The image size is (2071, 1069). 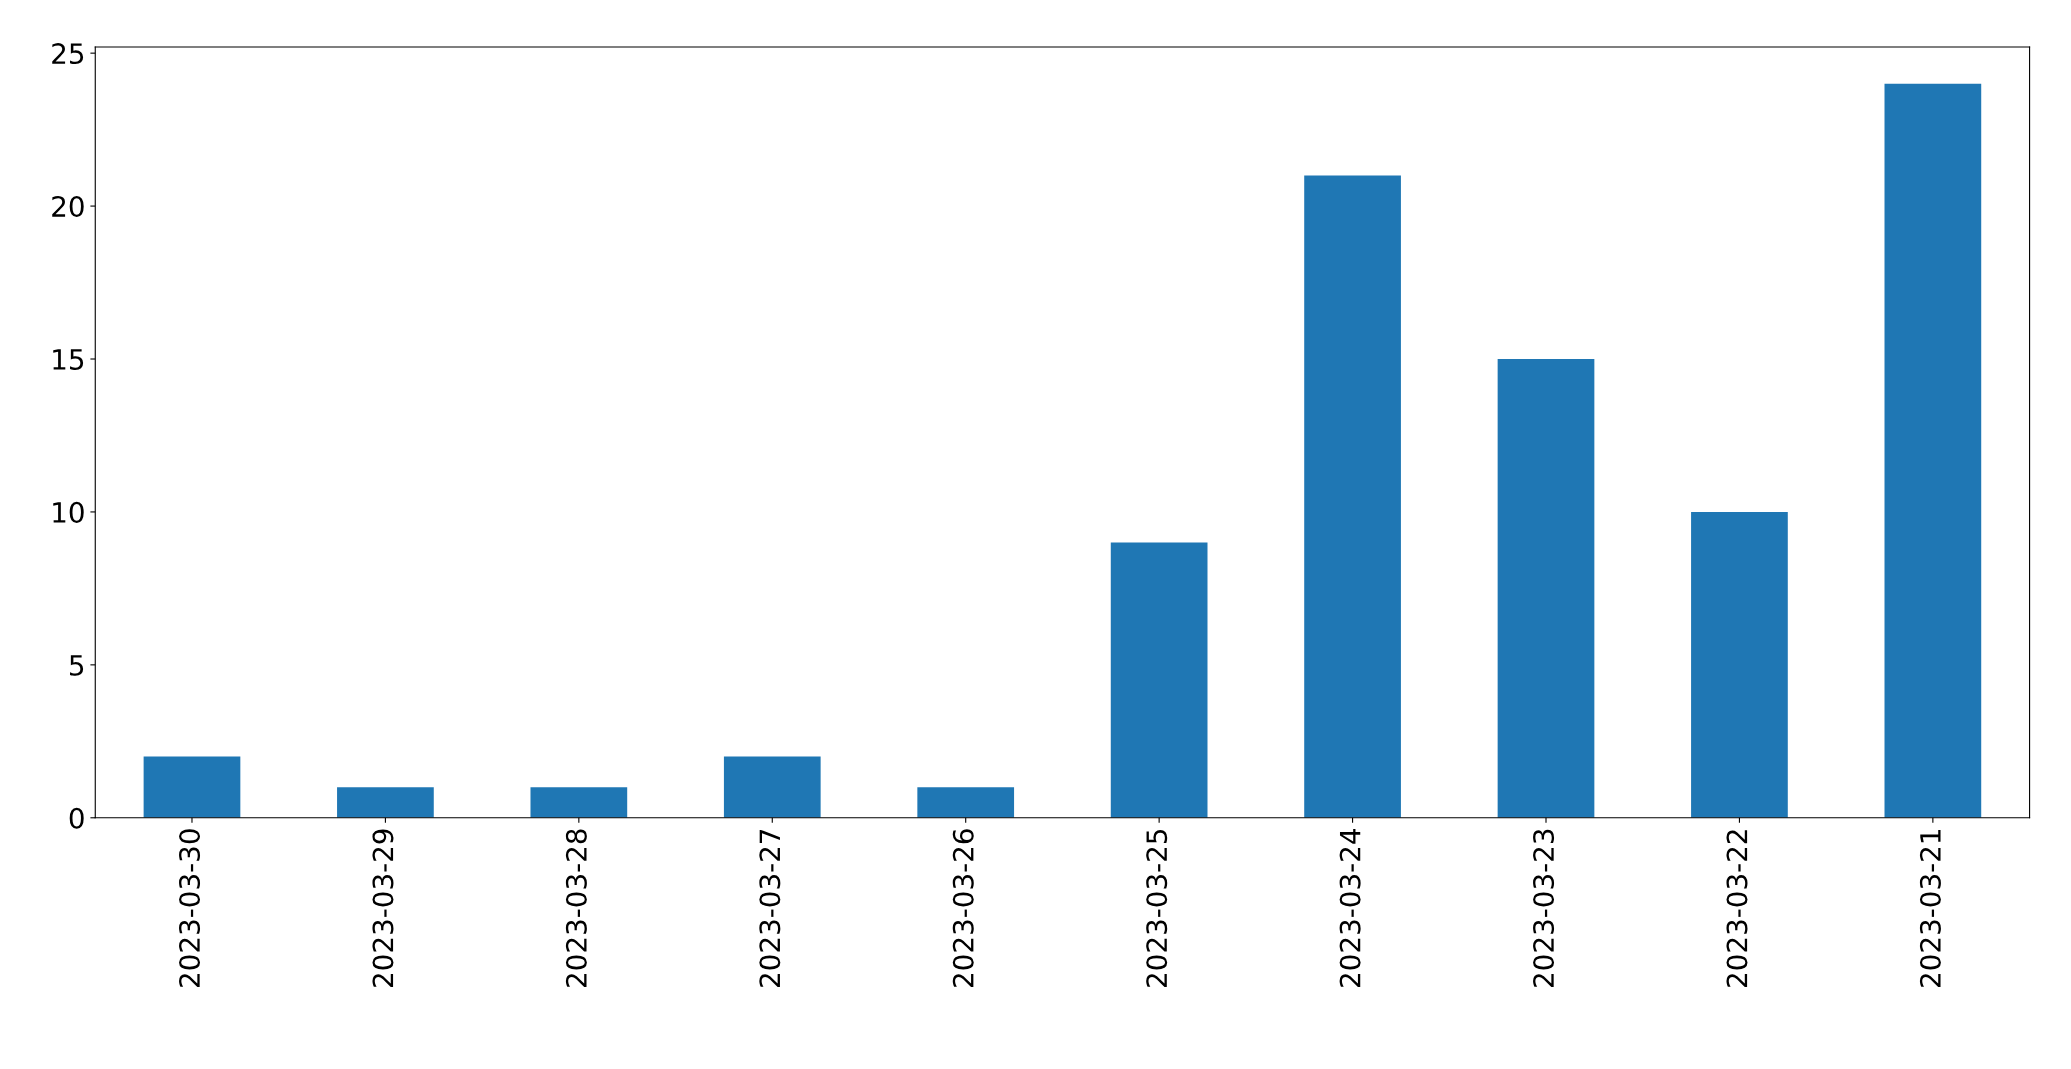 I want to click on x-tick-label: 2023-03-24, so click(x=1350, y=908).